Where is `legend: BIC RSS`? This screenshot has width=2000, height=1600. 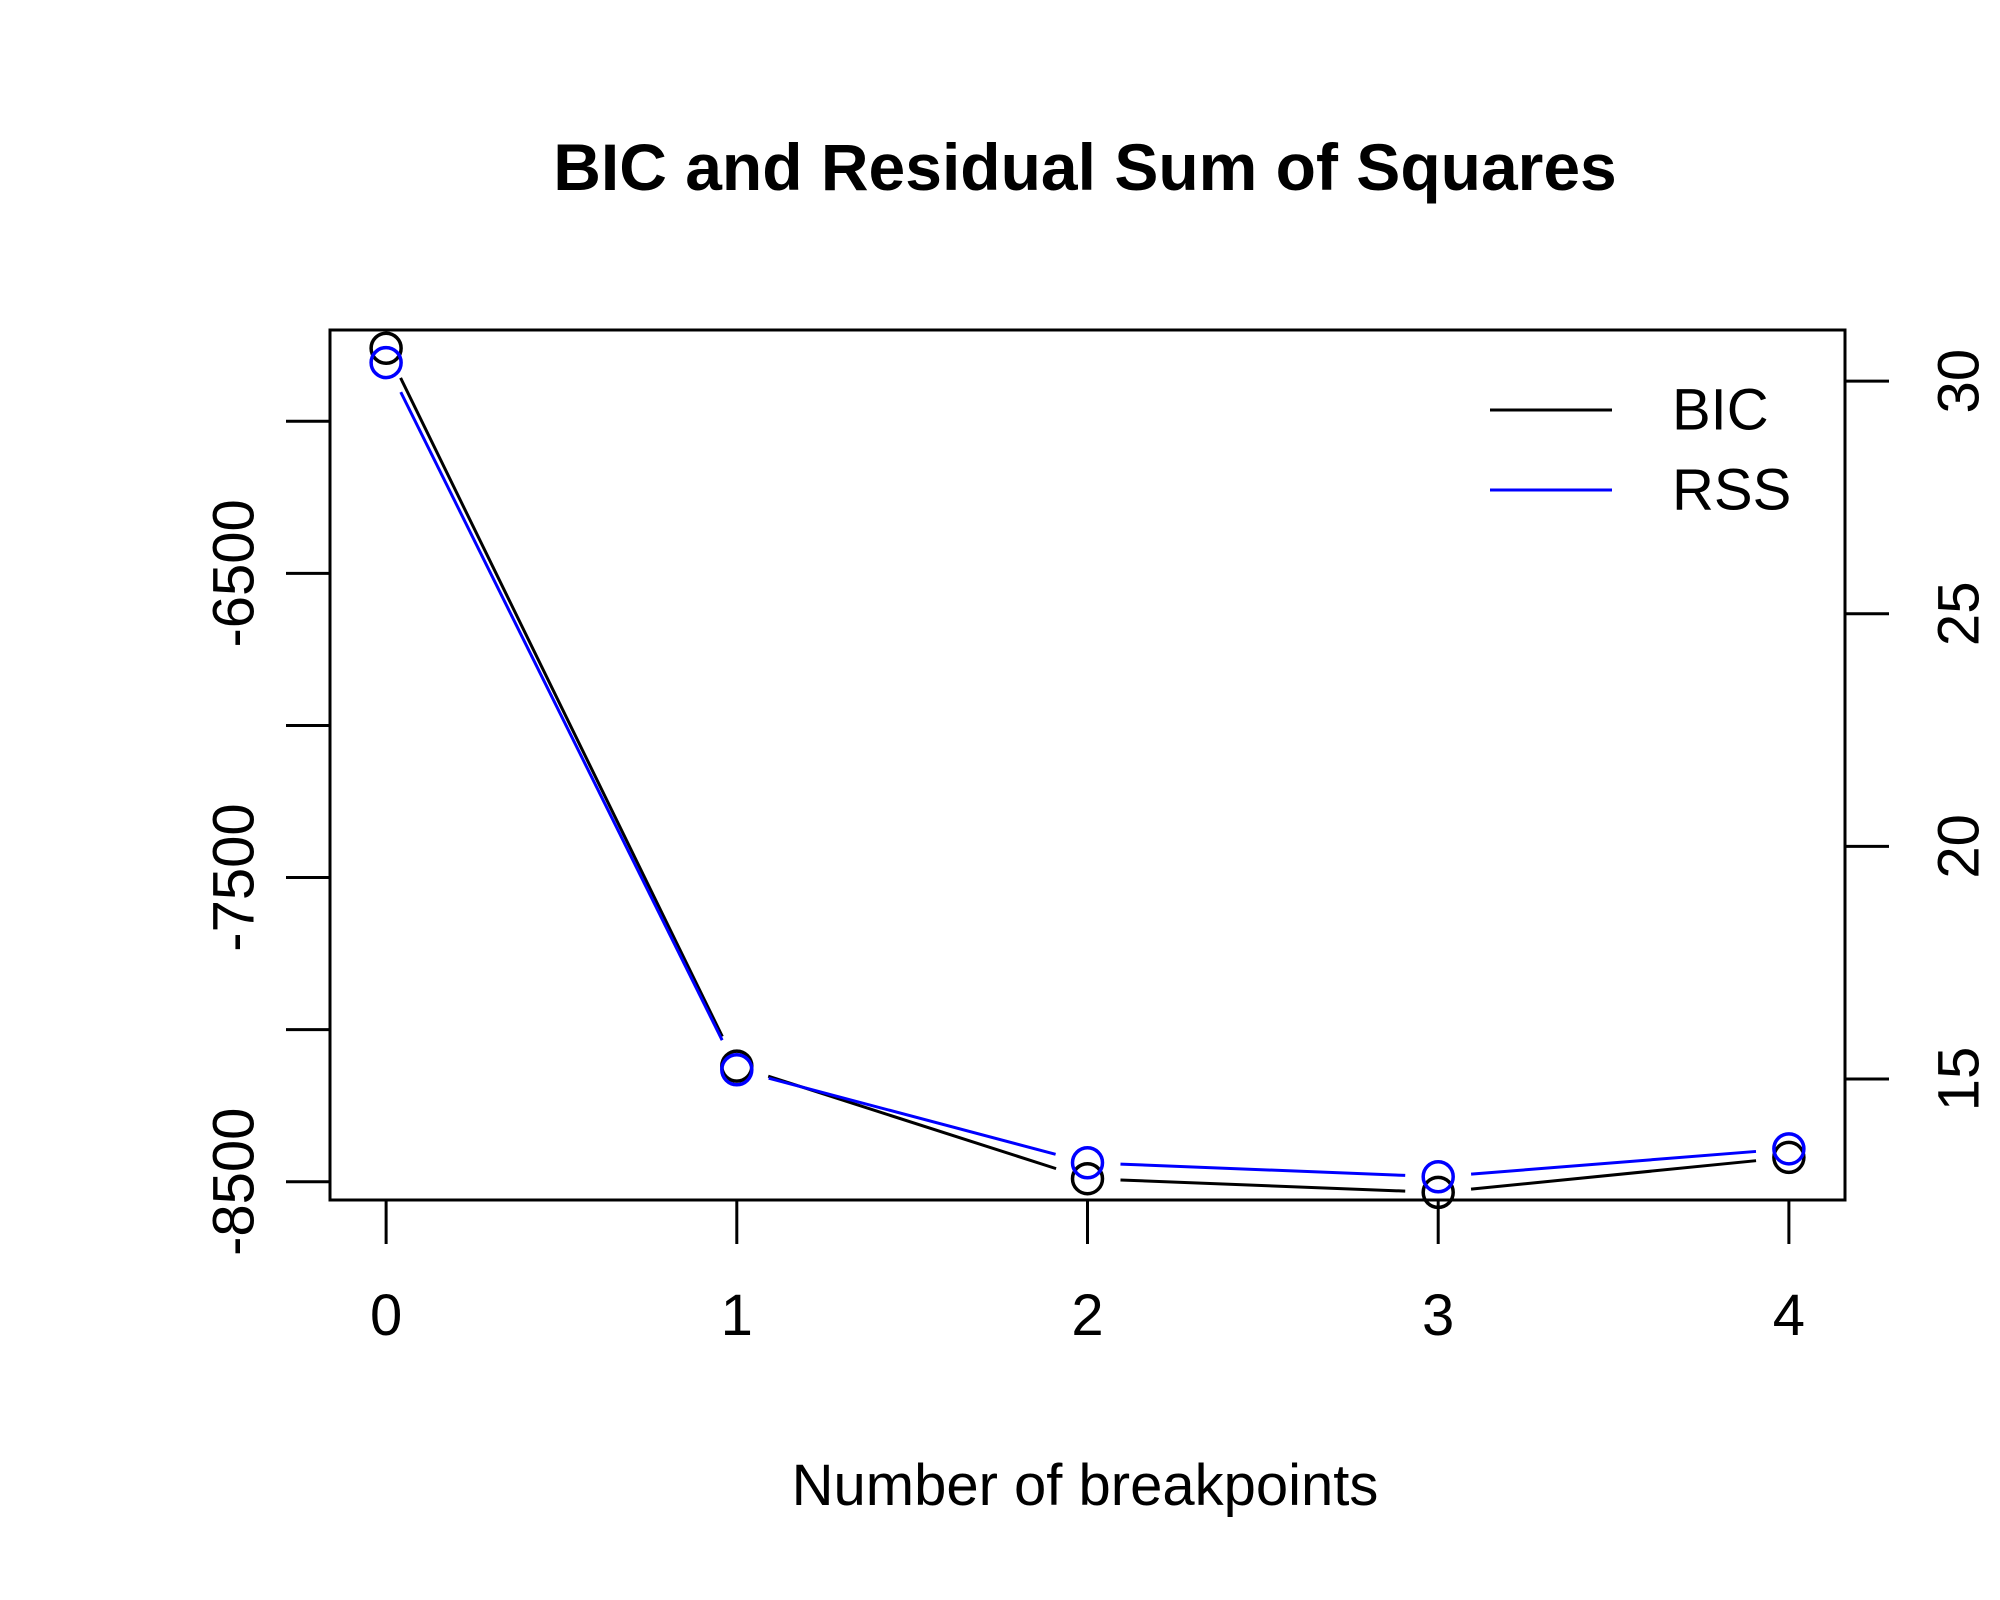
legend: BIC RSS is located at coordinates (1640, 450).